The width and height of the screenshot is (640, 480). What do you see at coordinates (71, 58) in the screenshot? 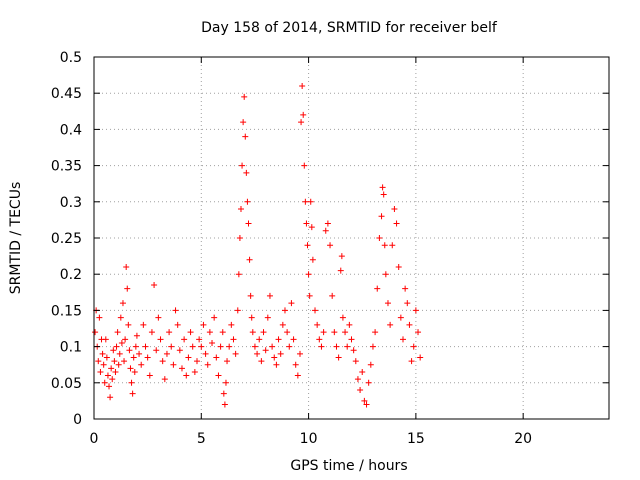
I see `y-tick-label: 0.5` at bounding box center [71, 58].